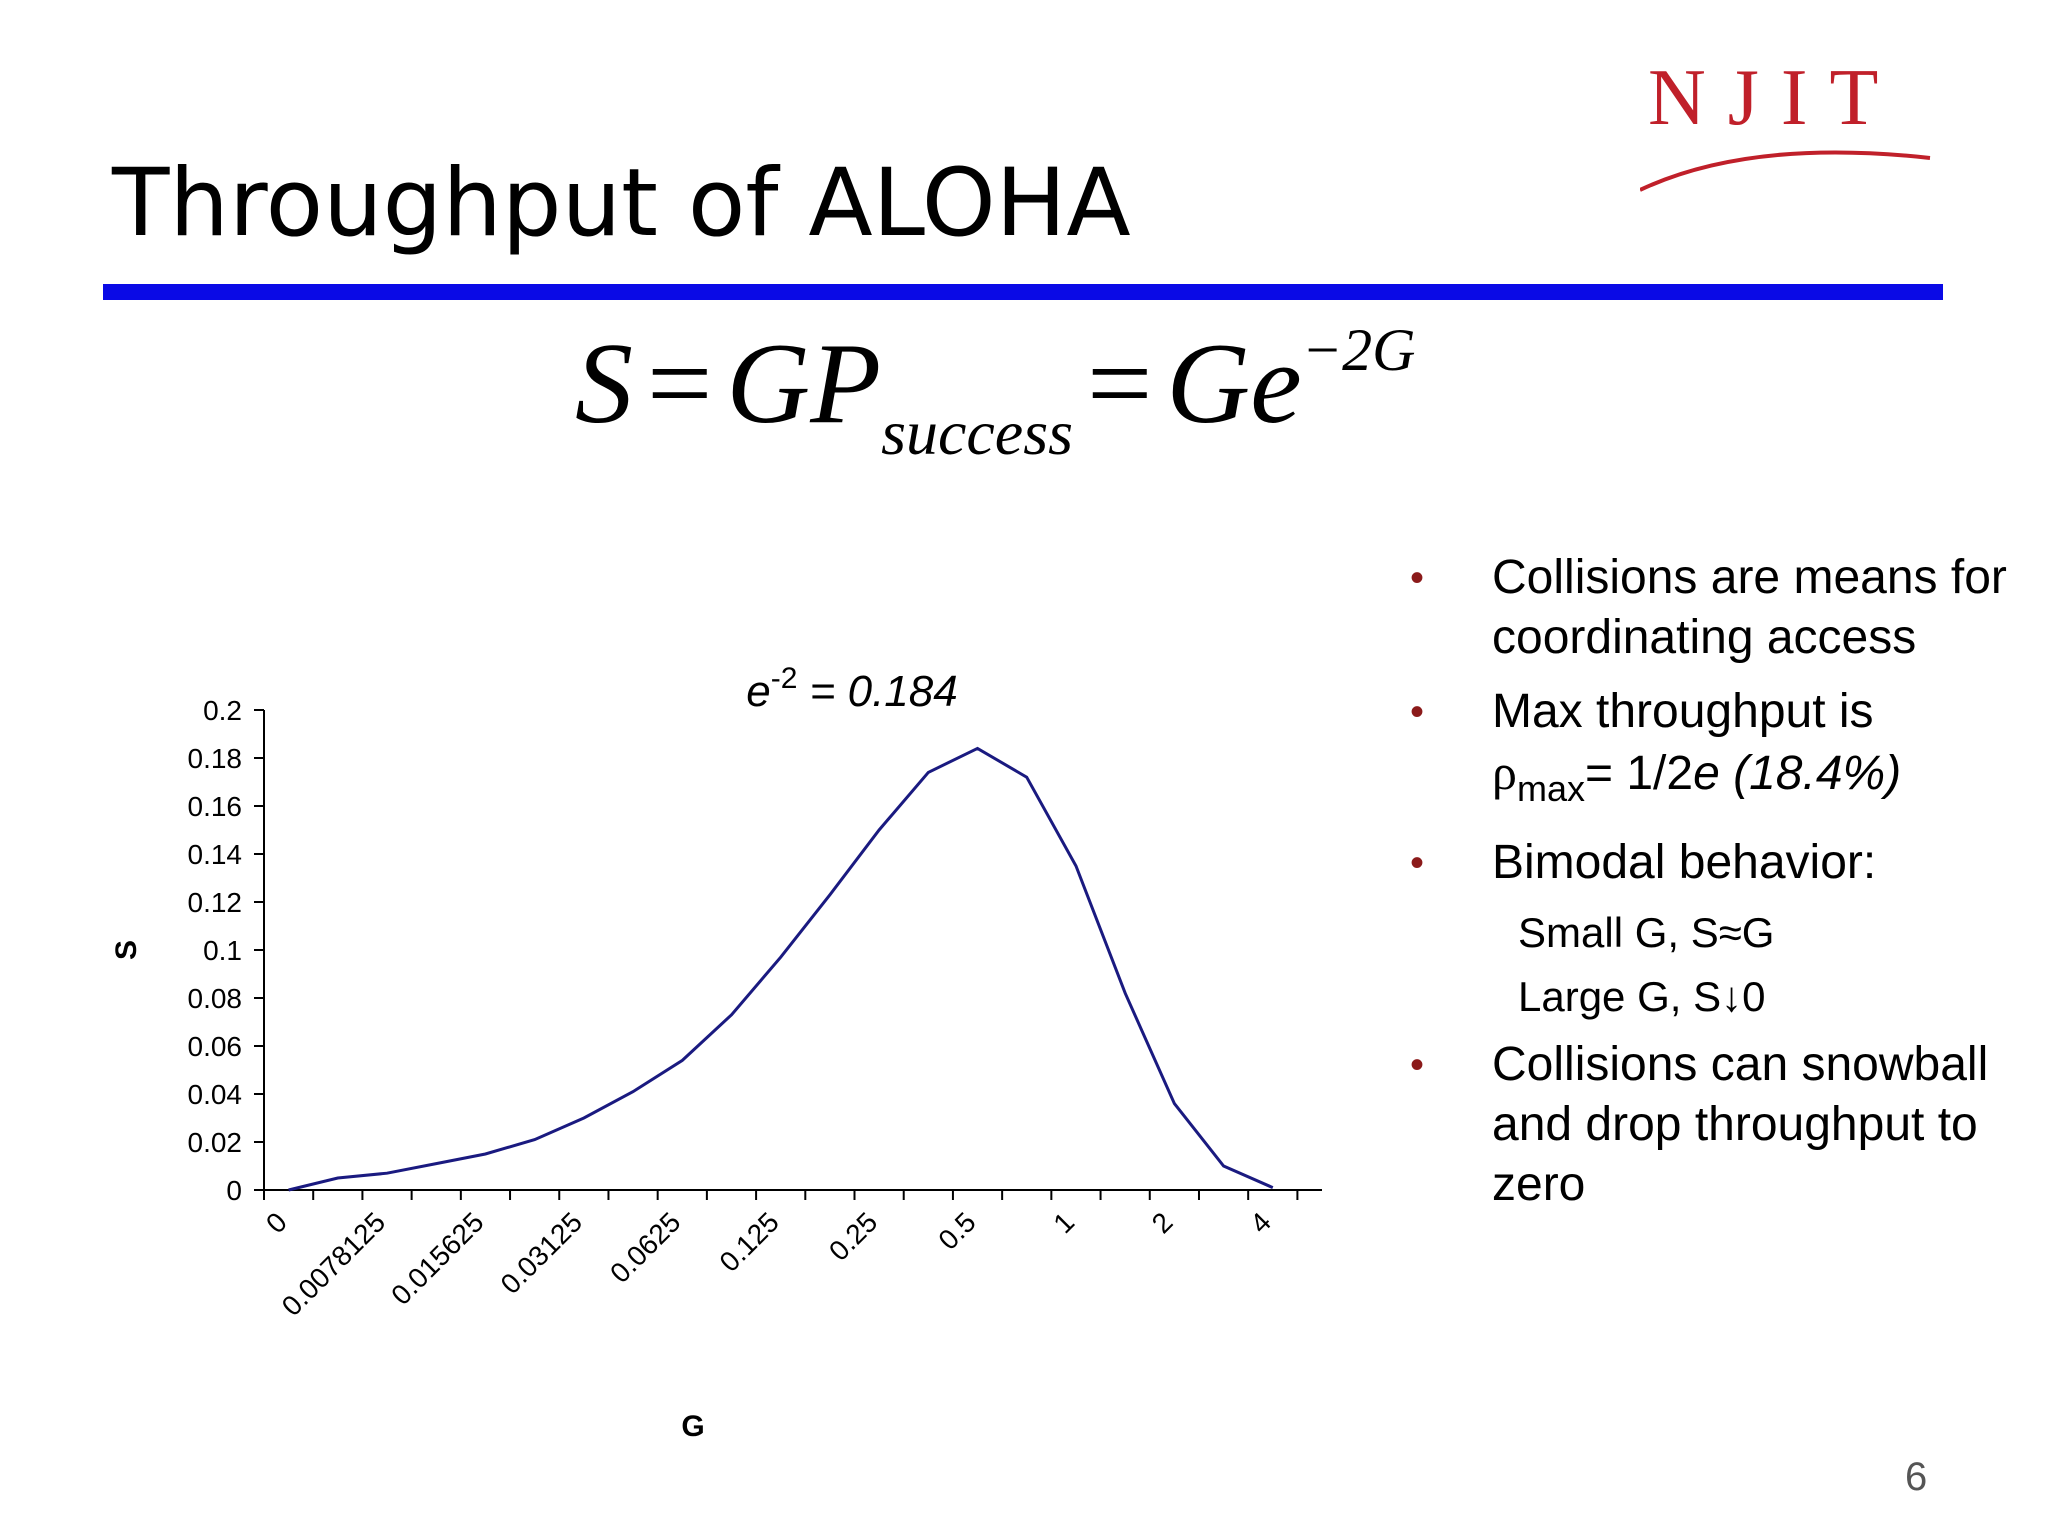 The height and width of the screenshot is (1536, 2048). What do you see at coordinates (995, 391) in the screenshot?
I see `throughput-formula: S = GPsuccess = Ge−2G` at bounding box center [995, 391].